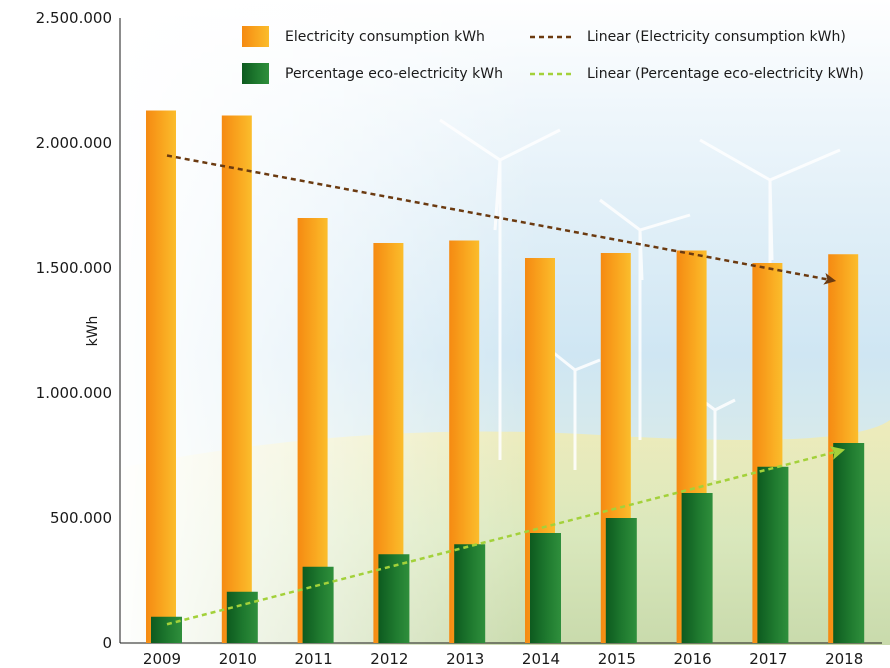 The width and height of the screenshot is (890, 668). I want to click on x-tick-label: 2013, so click(465, 659).